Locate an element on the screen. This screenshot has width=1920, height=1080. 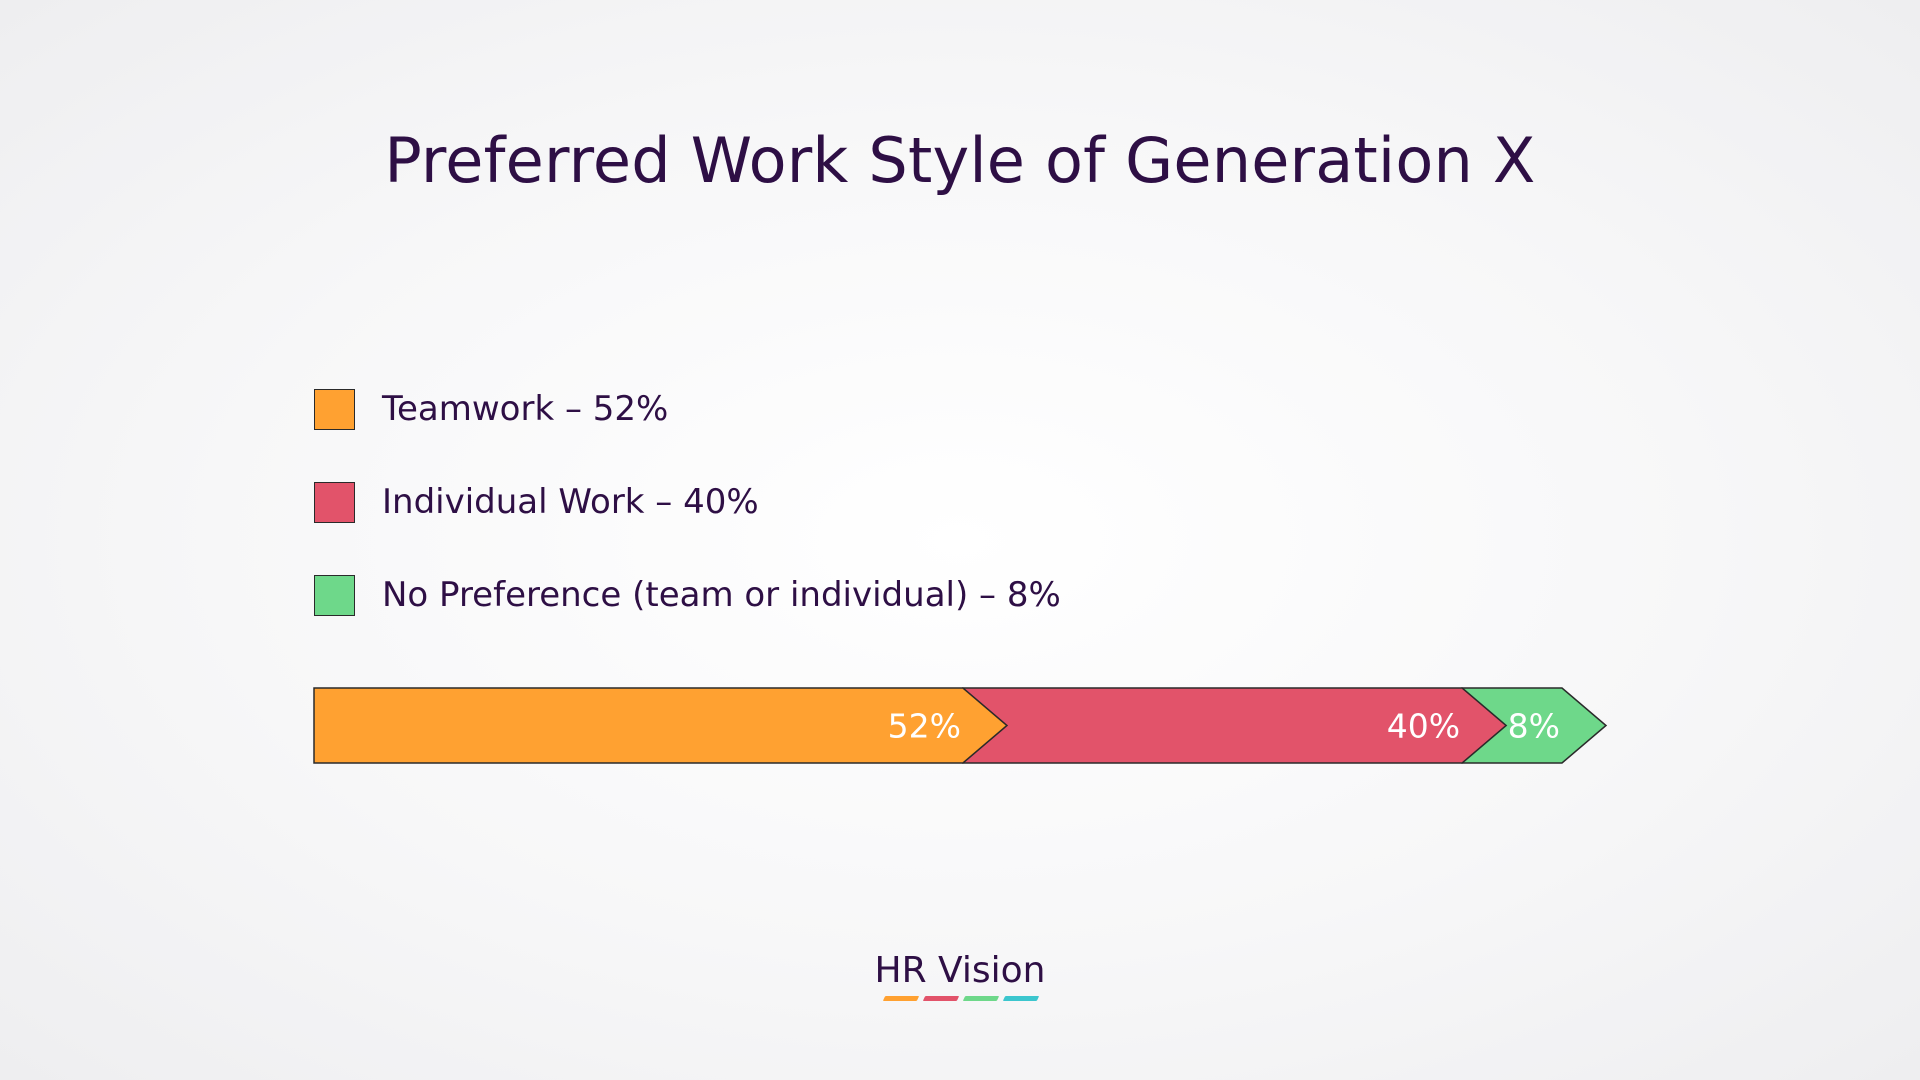
legend-item-no-preference: No Preference (team or individual) – 8% is located at coordinates (764, 597).